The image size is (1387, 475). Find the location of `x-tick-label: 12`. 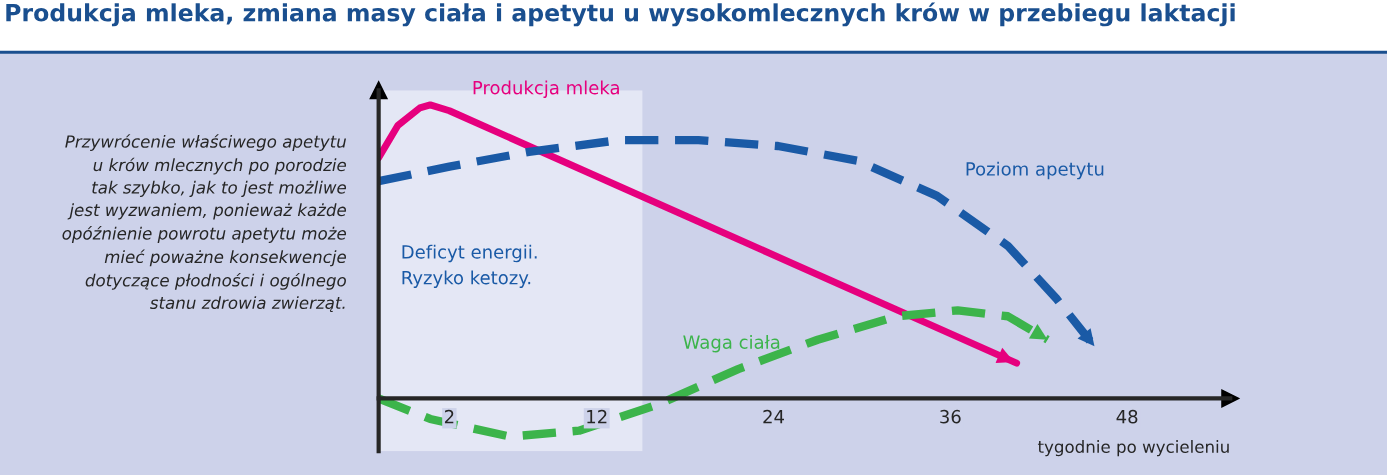

x-tick-label: 12 is located at coordinates (597, 416).